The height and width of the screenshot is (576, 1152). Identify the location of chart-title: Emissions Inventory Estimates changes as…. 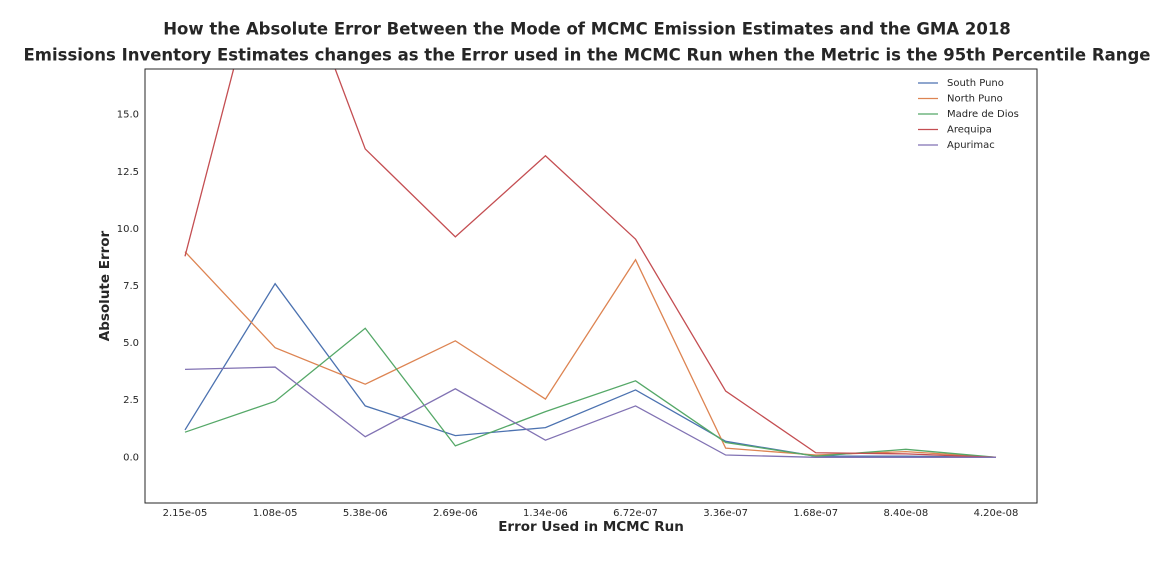
(587, 55).